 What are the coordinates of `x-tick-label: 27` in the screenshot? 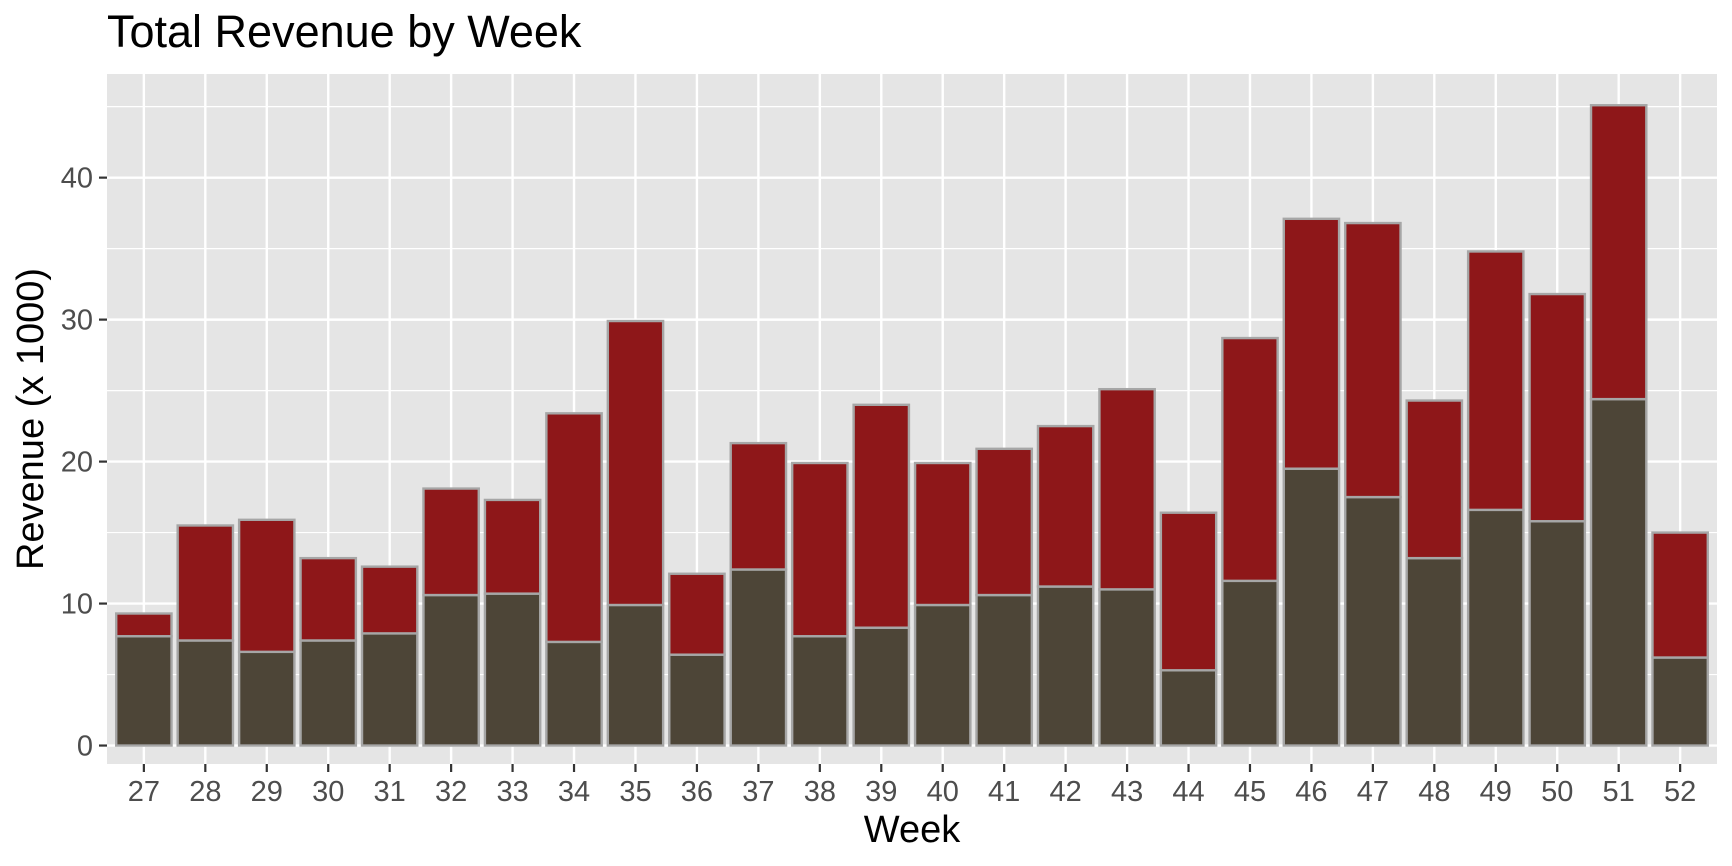 It's located at (144, 792).